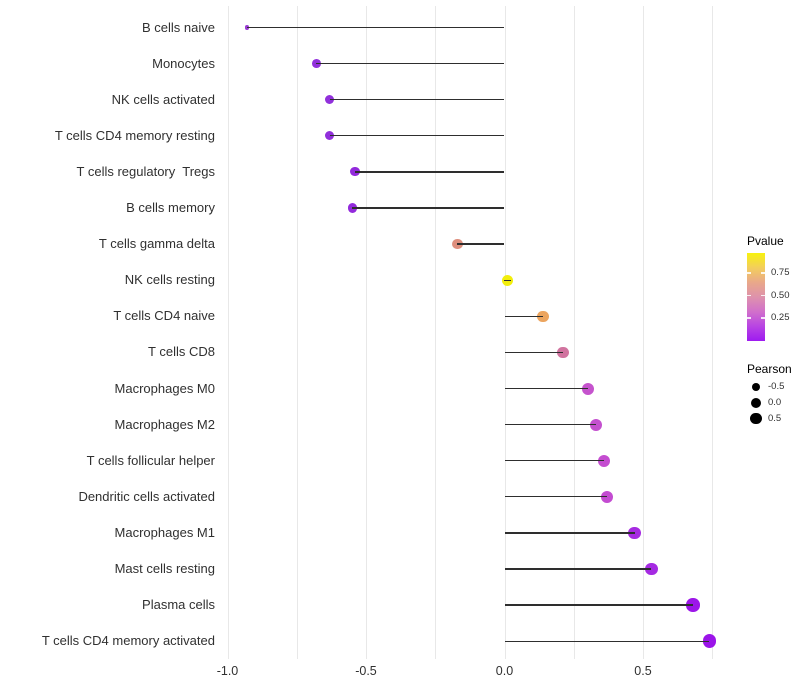 The height and width of the screenshot is (700, 800). What do you see at coordinates (156, 244) in the screenshot?
I see `y-axis-label: T cells gamma delta` at bounding box center [156, 244].